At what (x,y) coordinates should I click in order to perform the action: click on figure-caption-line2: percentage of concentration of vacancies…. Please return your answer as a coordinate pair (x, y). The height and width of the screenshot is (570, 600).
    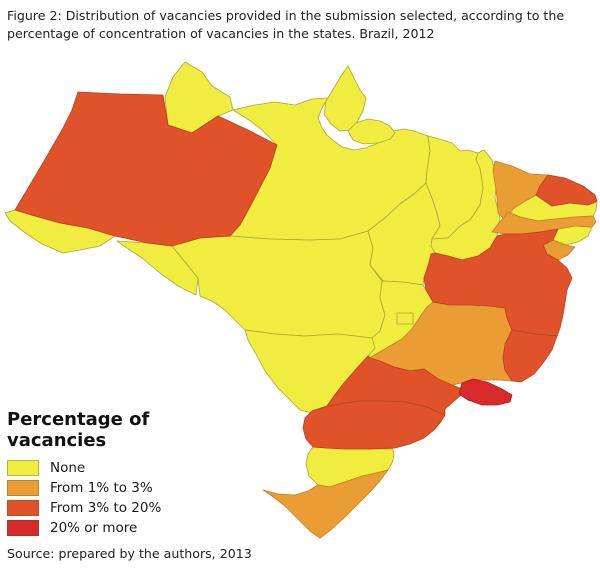
    Looking at the image, I should click on (221, 33).